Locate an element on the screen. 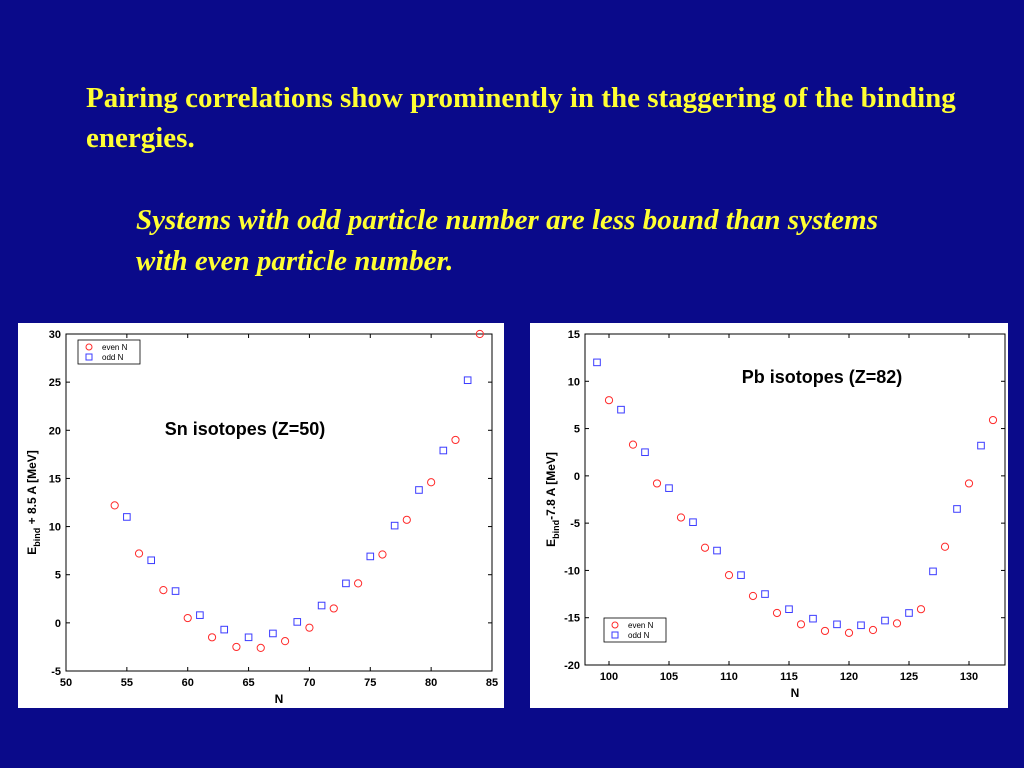 The width and height of the screenshot is (1024, 768). x-tick-label: 75 is located at coordinates (370, 683).